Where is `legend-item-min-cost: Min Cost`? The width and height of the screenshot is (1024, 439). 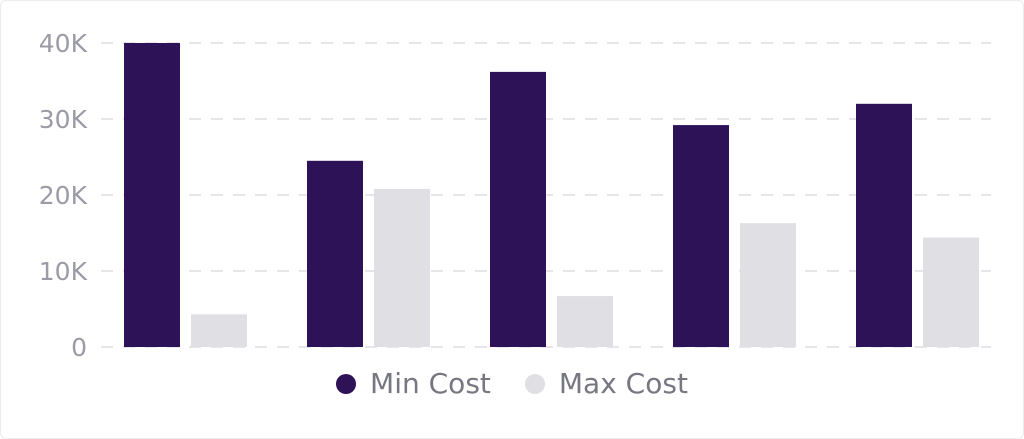 legend-item-min-cost: Min Cost is located at coordinates (413, 383).